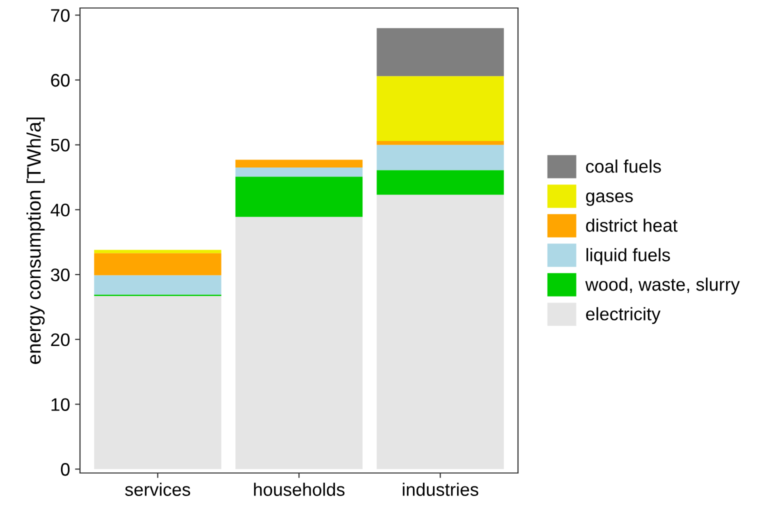 Image resolution: width=773 pixels, height=505 pixels. Describe the element at coordinates (60, 339) in the screenshot. I see `y-tick-label: 20` at that location.